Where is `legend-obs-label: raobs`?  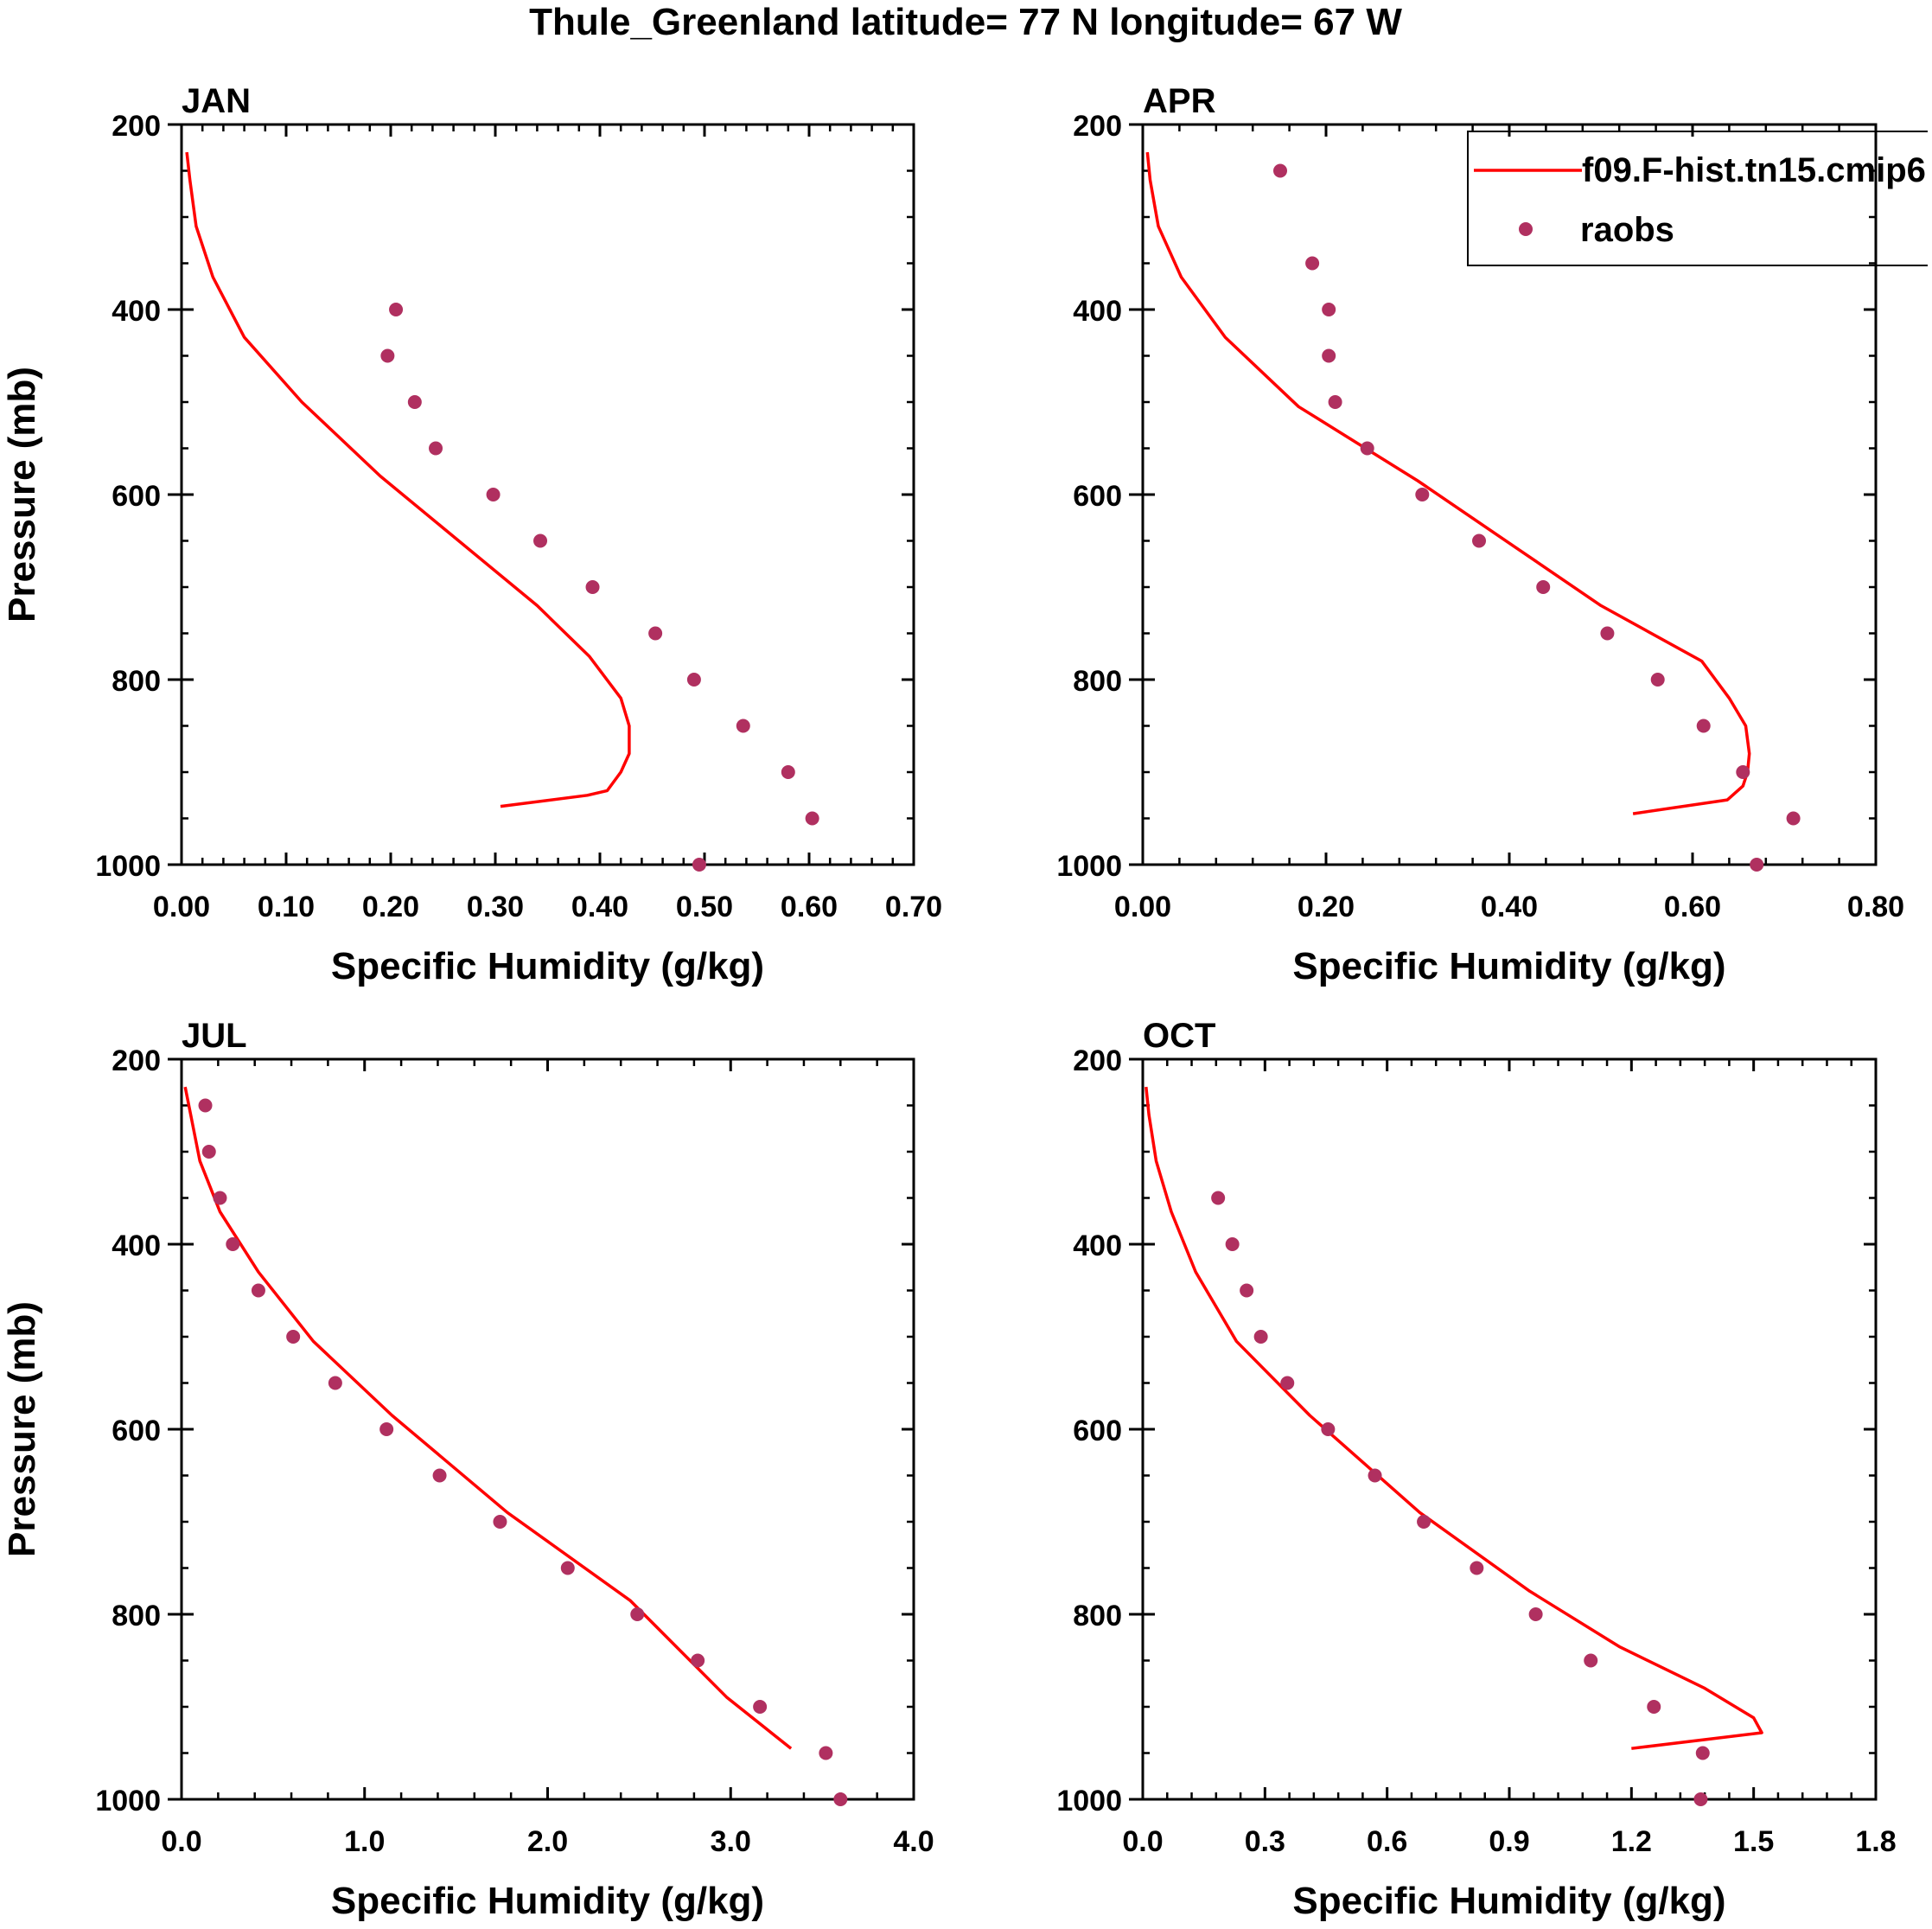 legend-obs-label: raobs is located at coordinates (1627, 230).